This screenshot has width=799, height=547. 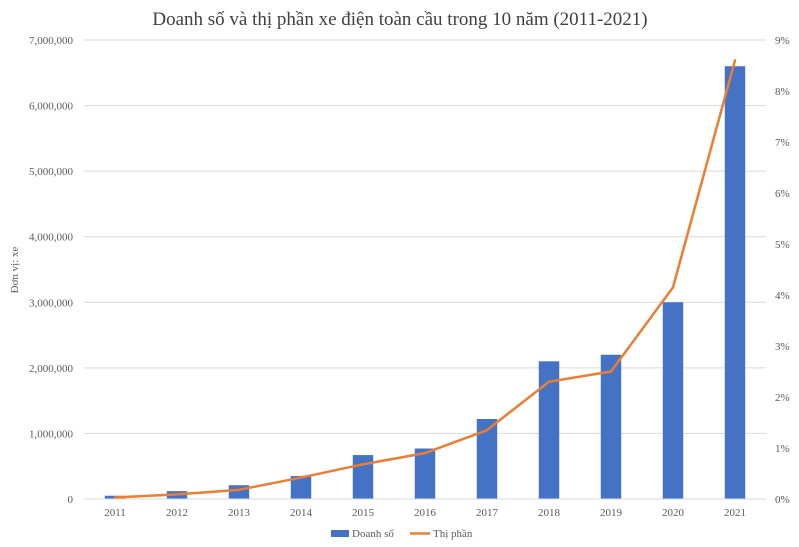 What do you see at coordinates (782, 143) in the screenshot?
I see `right-tick-label: 7%` at bounding box center [782, 143].